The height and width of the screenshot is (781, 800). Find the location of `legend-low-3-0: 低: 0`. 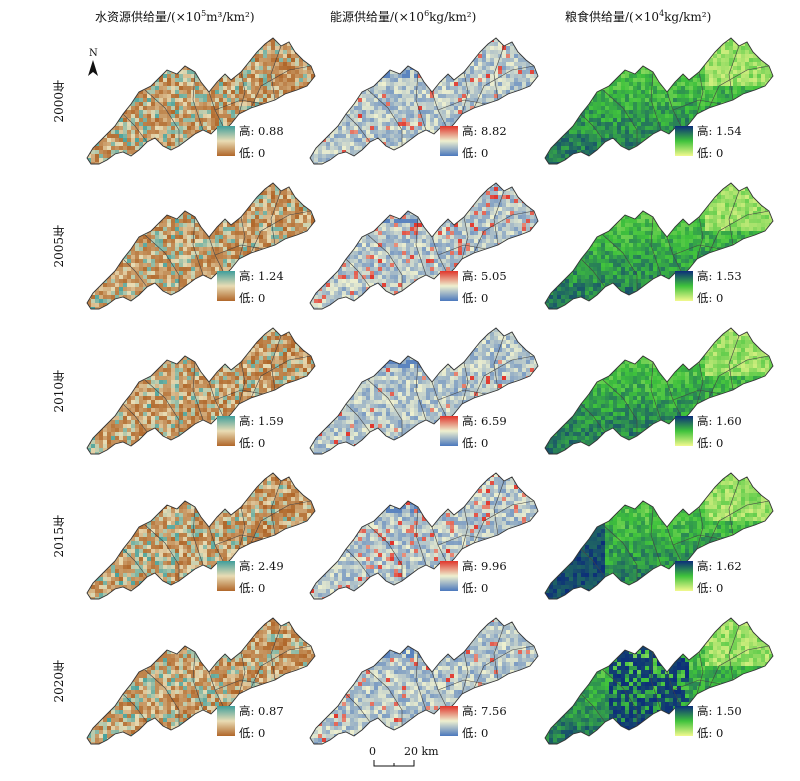

legend-low-3-0: 低: 0 is located at coordinates (252, 588).